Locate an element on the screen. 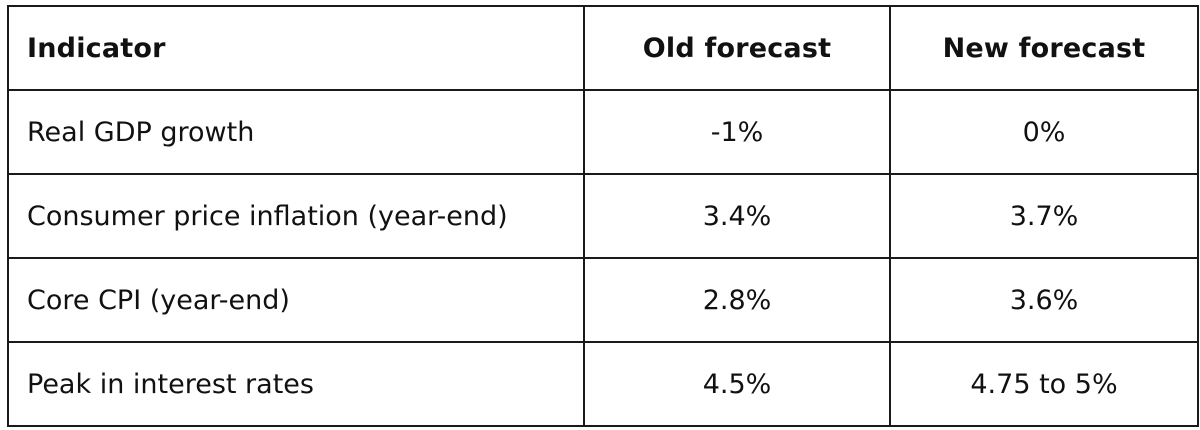 The width and height of the screenshot is (1200, 430). header-indicator: Indicator is located at coordinates (296, 48).